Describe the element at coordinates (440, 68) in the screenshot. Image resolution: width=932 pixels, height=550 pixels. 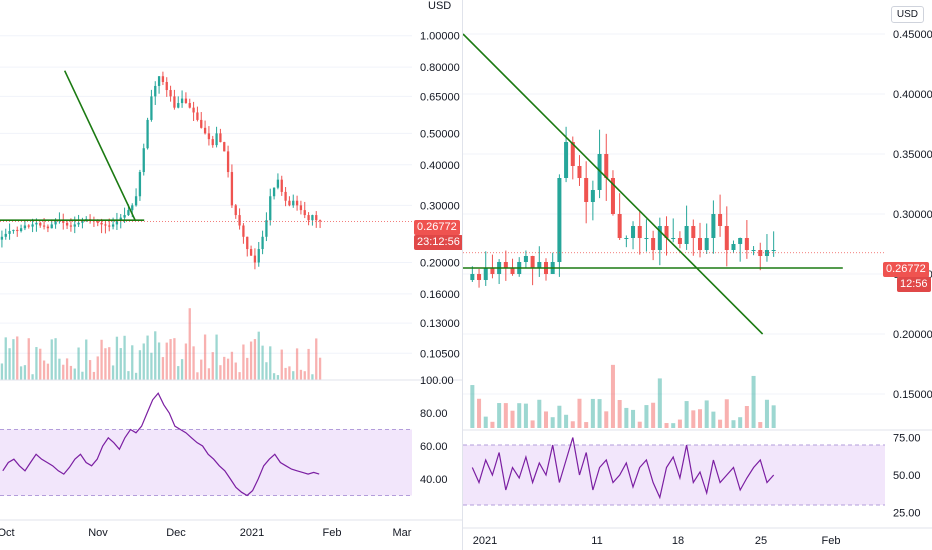
I see `price-tick-label: 0.80000` at that location.